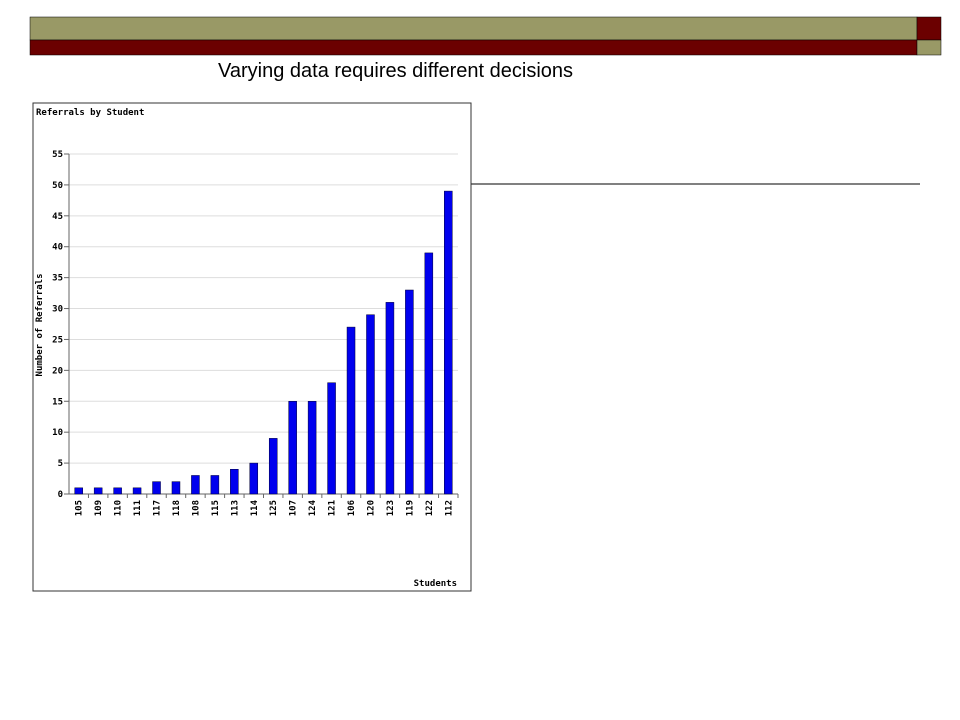  What do you see at coordinates (255, 507) in the screenshot?
I see `x-tick-label: 114` at bounding box center [255, 507].